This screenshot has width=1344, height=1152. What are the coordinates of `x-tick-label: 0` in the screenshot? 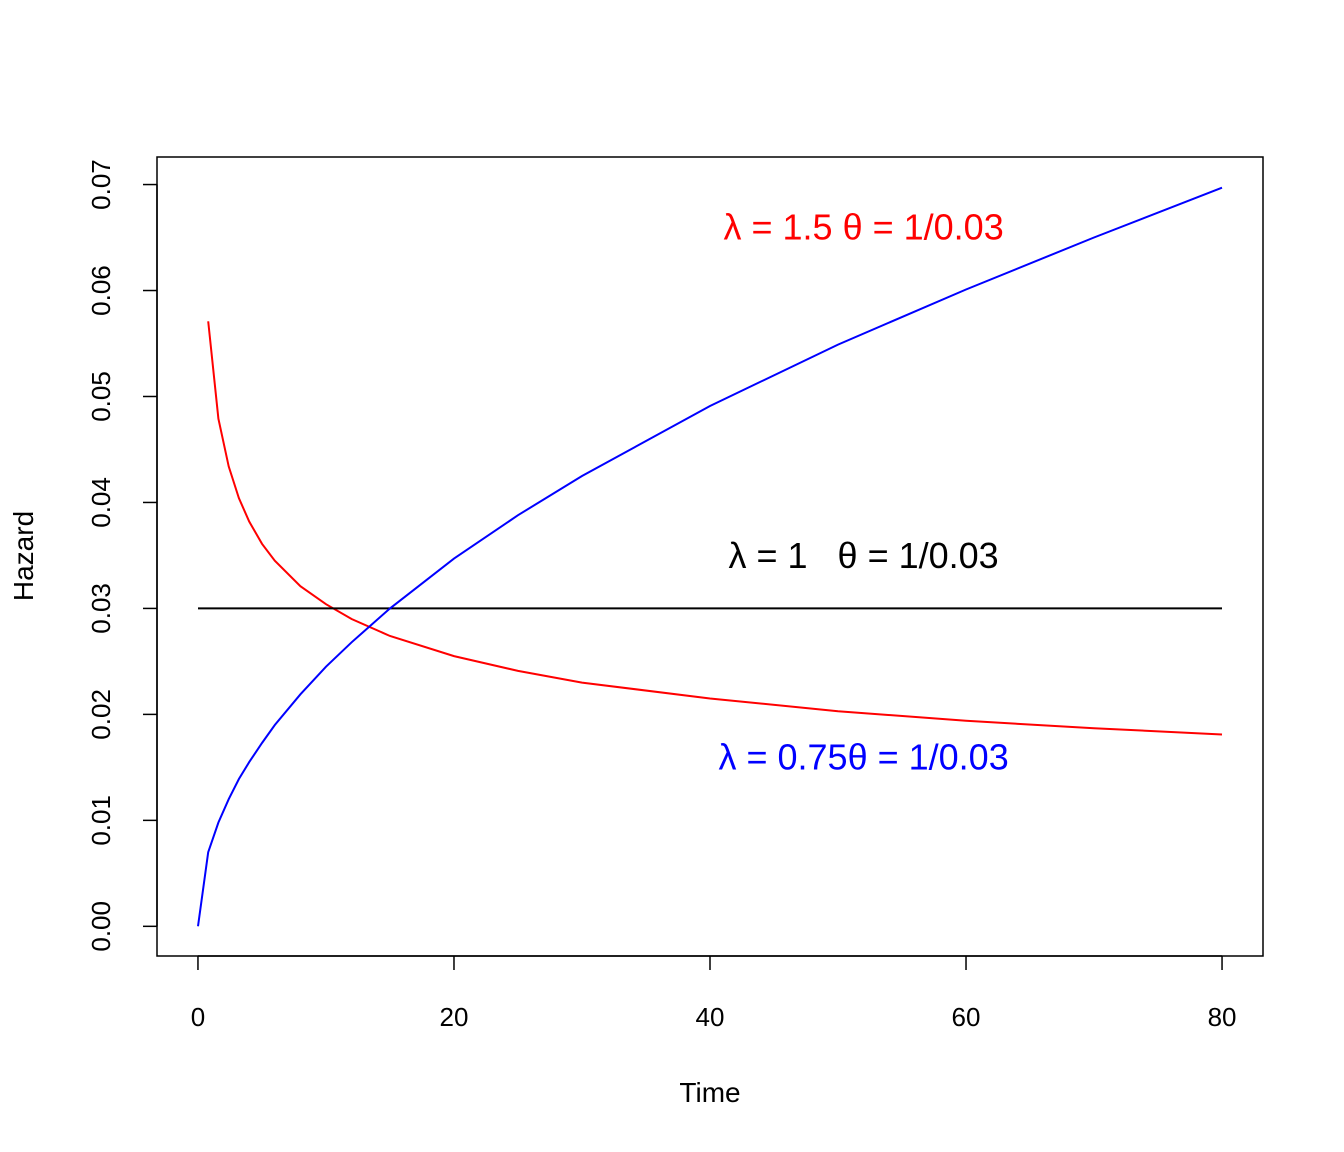 It's located at (198, 1017).